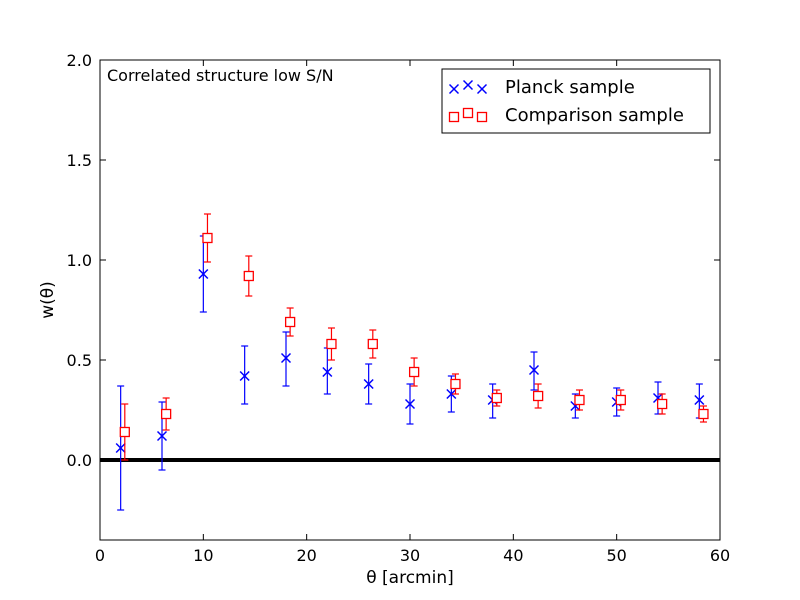 This screenshot has height=600, width=800. I want to click on x-axis-label: θ [arcmin], so click(410, 578).